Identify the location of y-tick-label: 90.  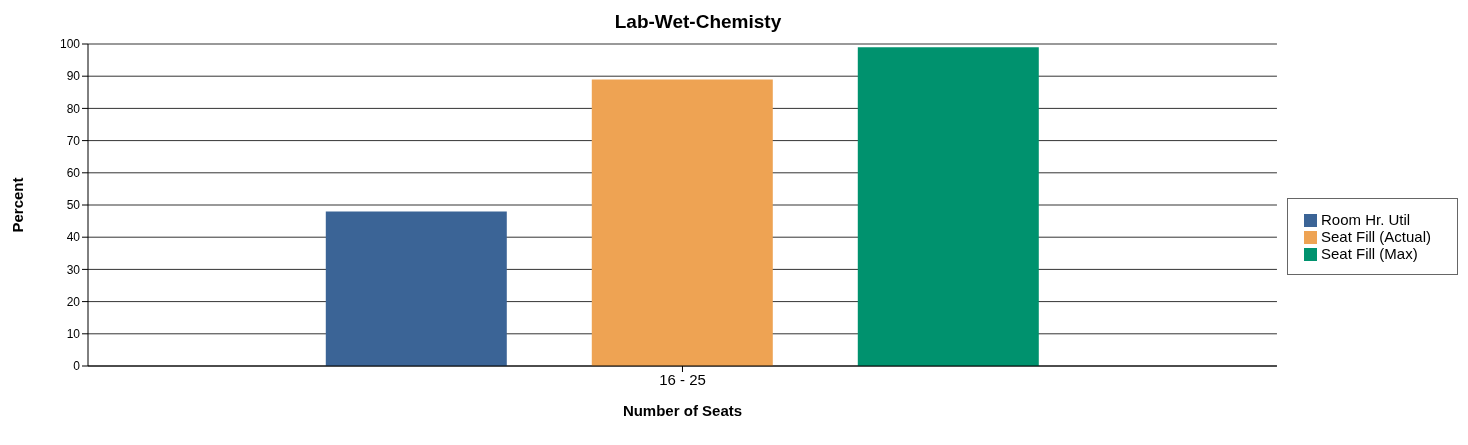
(73, 76).